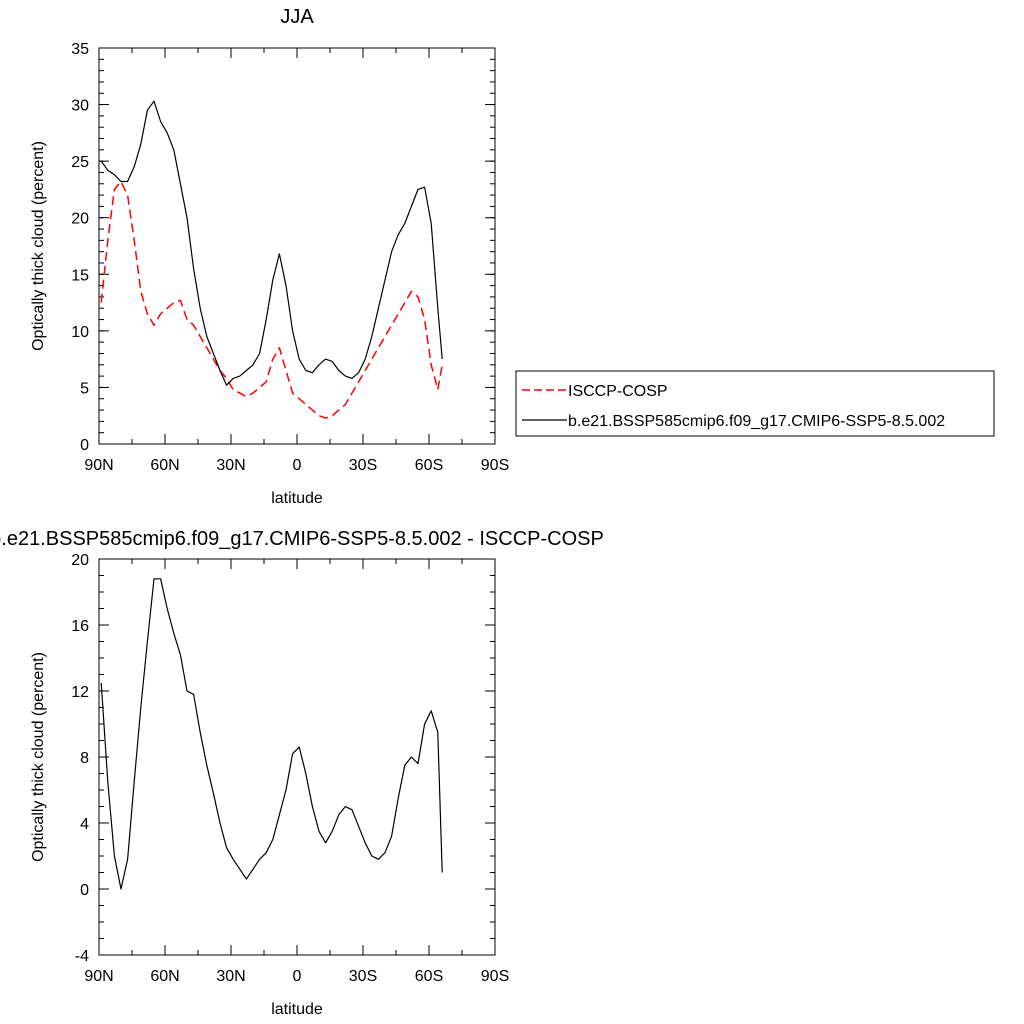  What do you see at coordinates (297, 17) in the screenshot?
I see `chart-title: JJA` at bounding box center [297, 17].